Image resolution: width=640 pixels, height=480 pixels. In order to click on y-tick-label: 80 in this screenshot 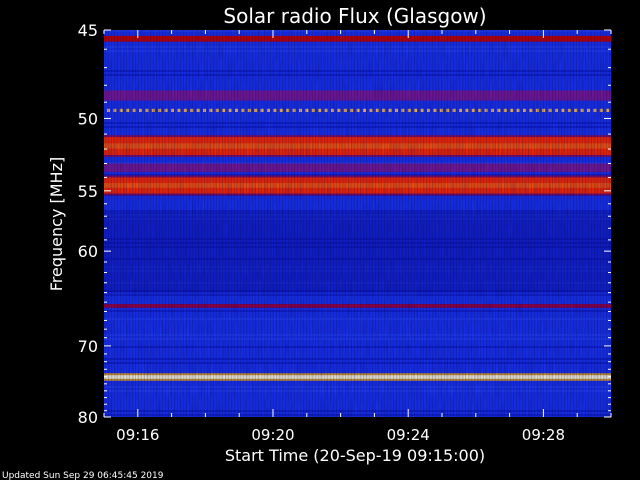, I will do `click(88, 417)`.